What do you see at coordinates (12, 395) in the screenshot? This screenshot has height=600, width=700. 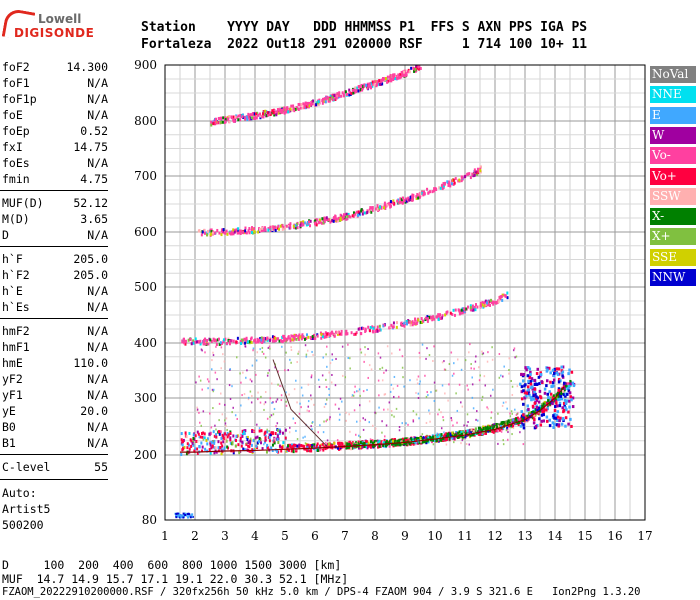 I see `param-name: yF1` at bounding box center [12, 395].